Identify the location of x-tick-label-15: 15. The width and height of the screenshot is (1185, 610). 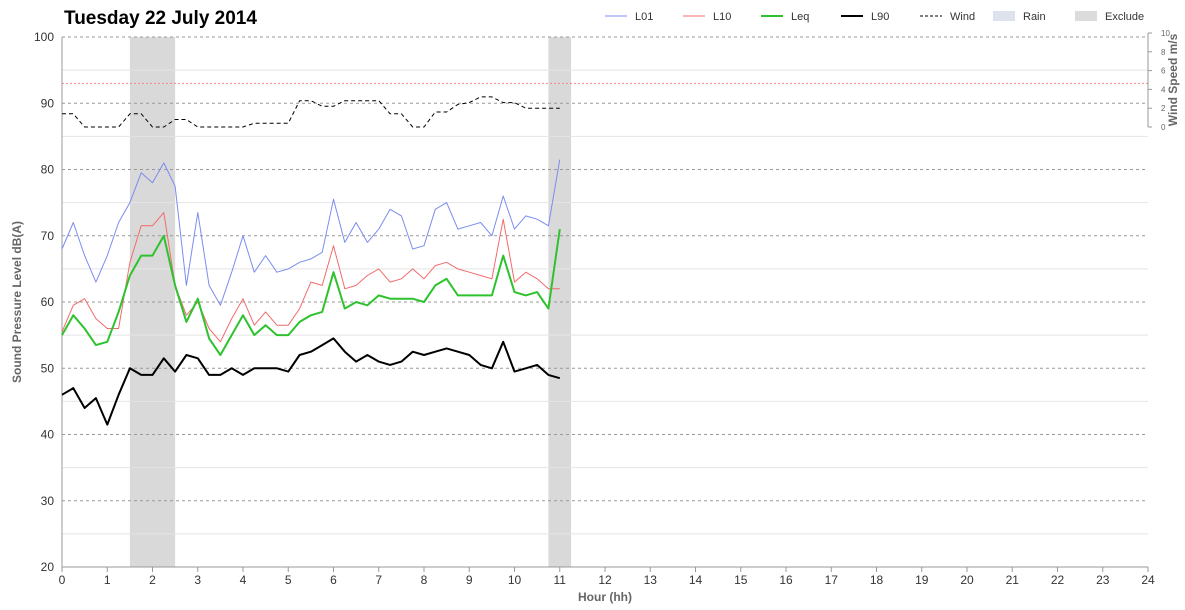
(741, 580).